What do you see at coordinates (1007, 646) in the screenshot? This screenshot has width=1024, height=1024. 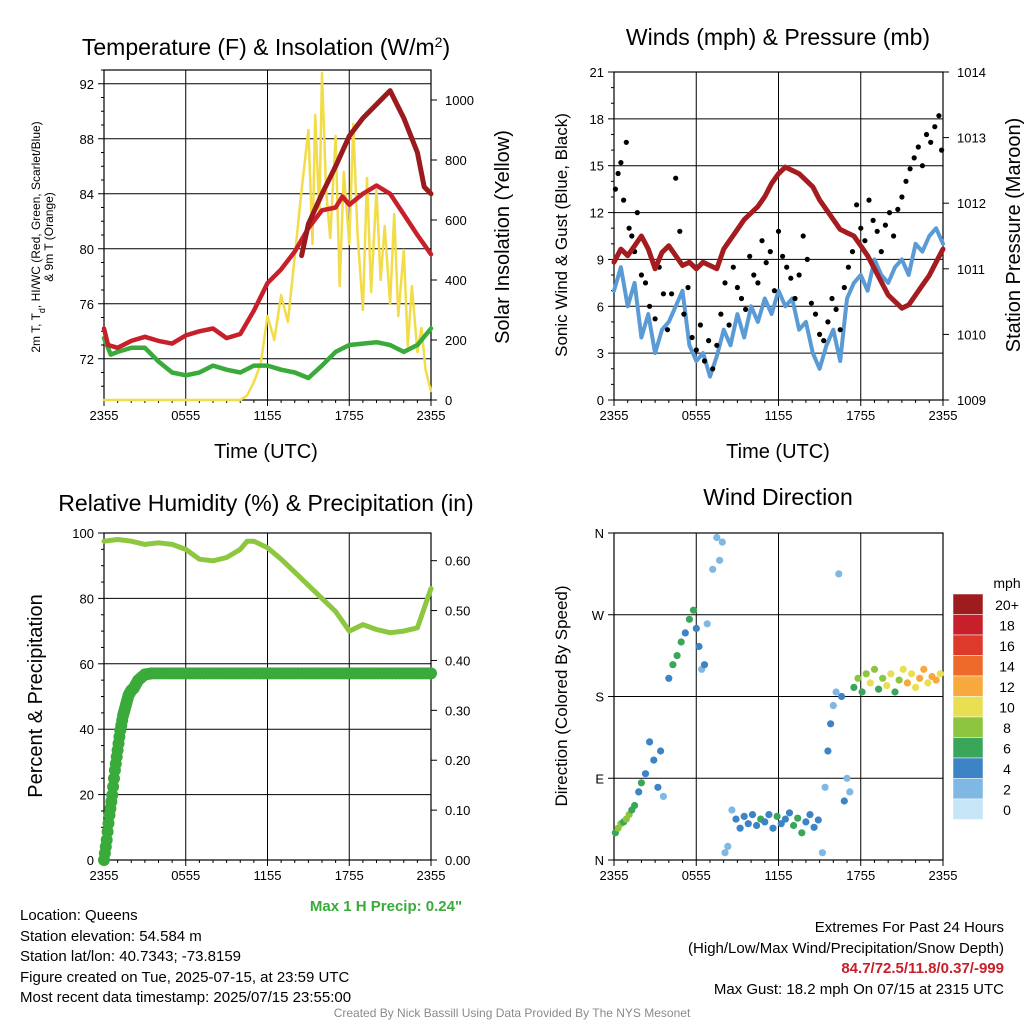 I see `legend-label: 16` at bounding box center [1007, 646].